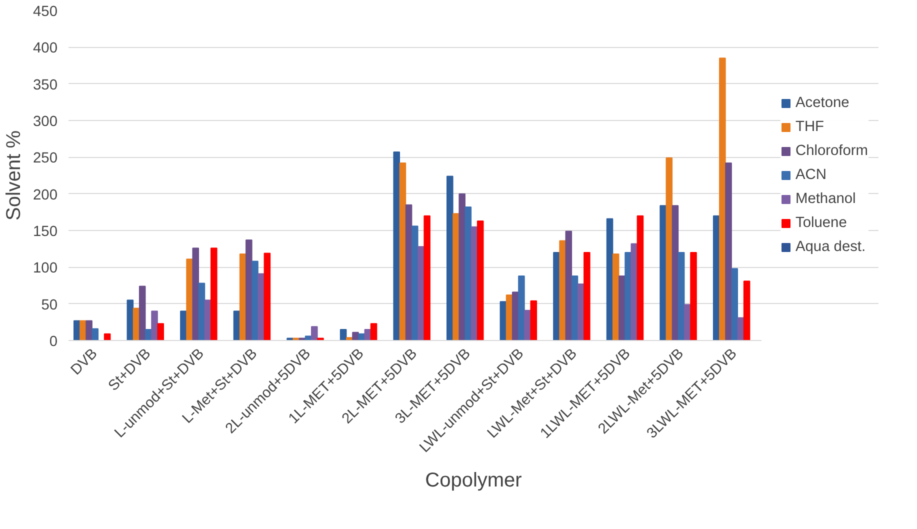 This screenshot has width=917, height=529. I want to click on legend-label: Methanol, so click(826, 199).